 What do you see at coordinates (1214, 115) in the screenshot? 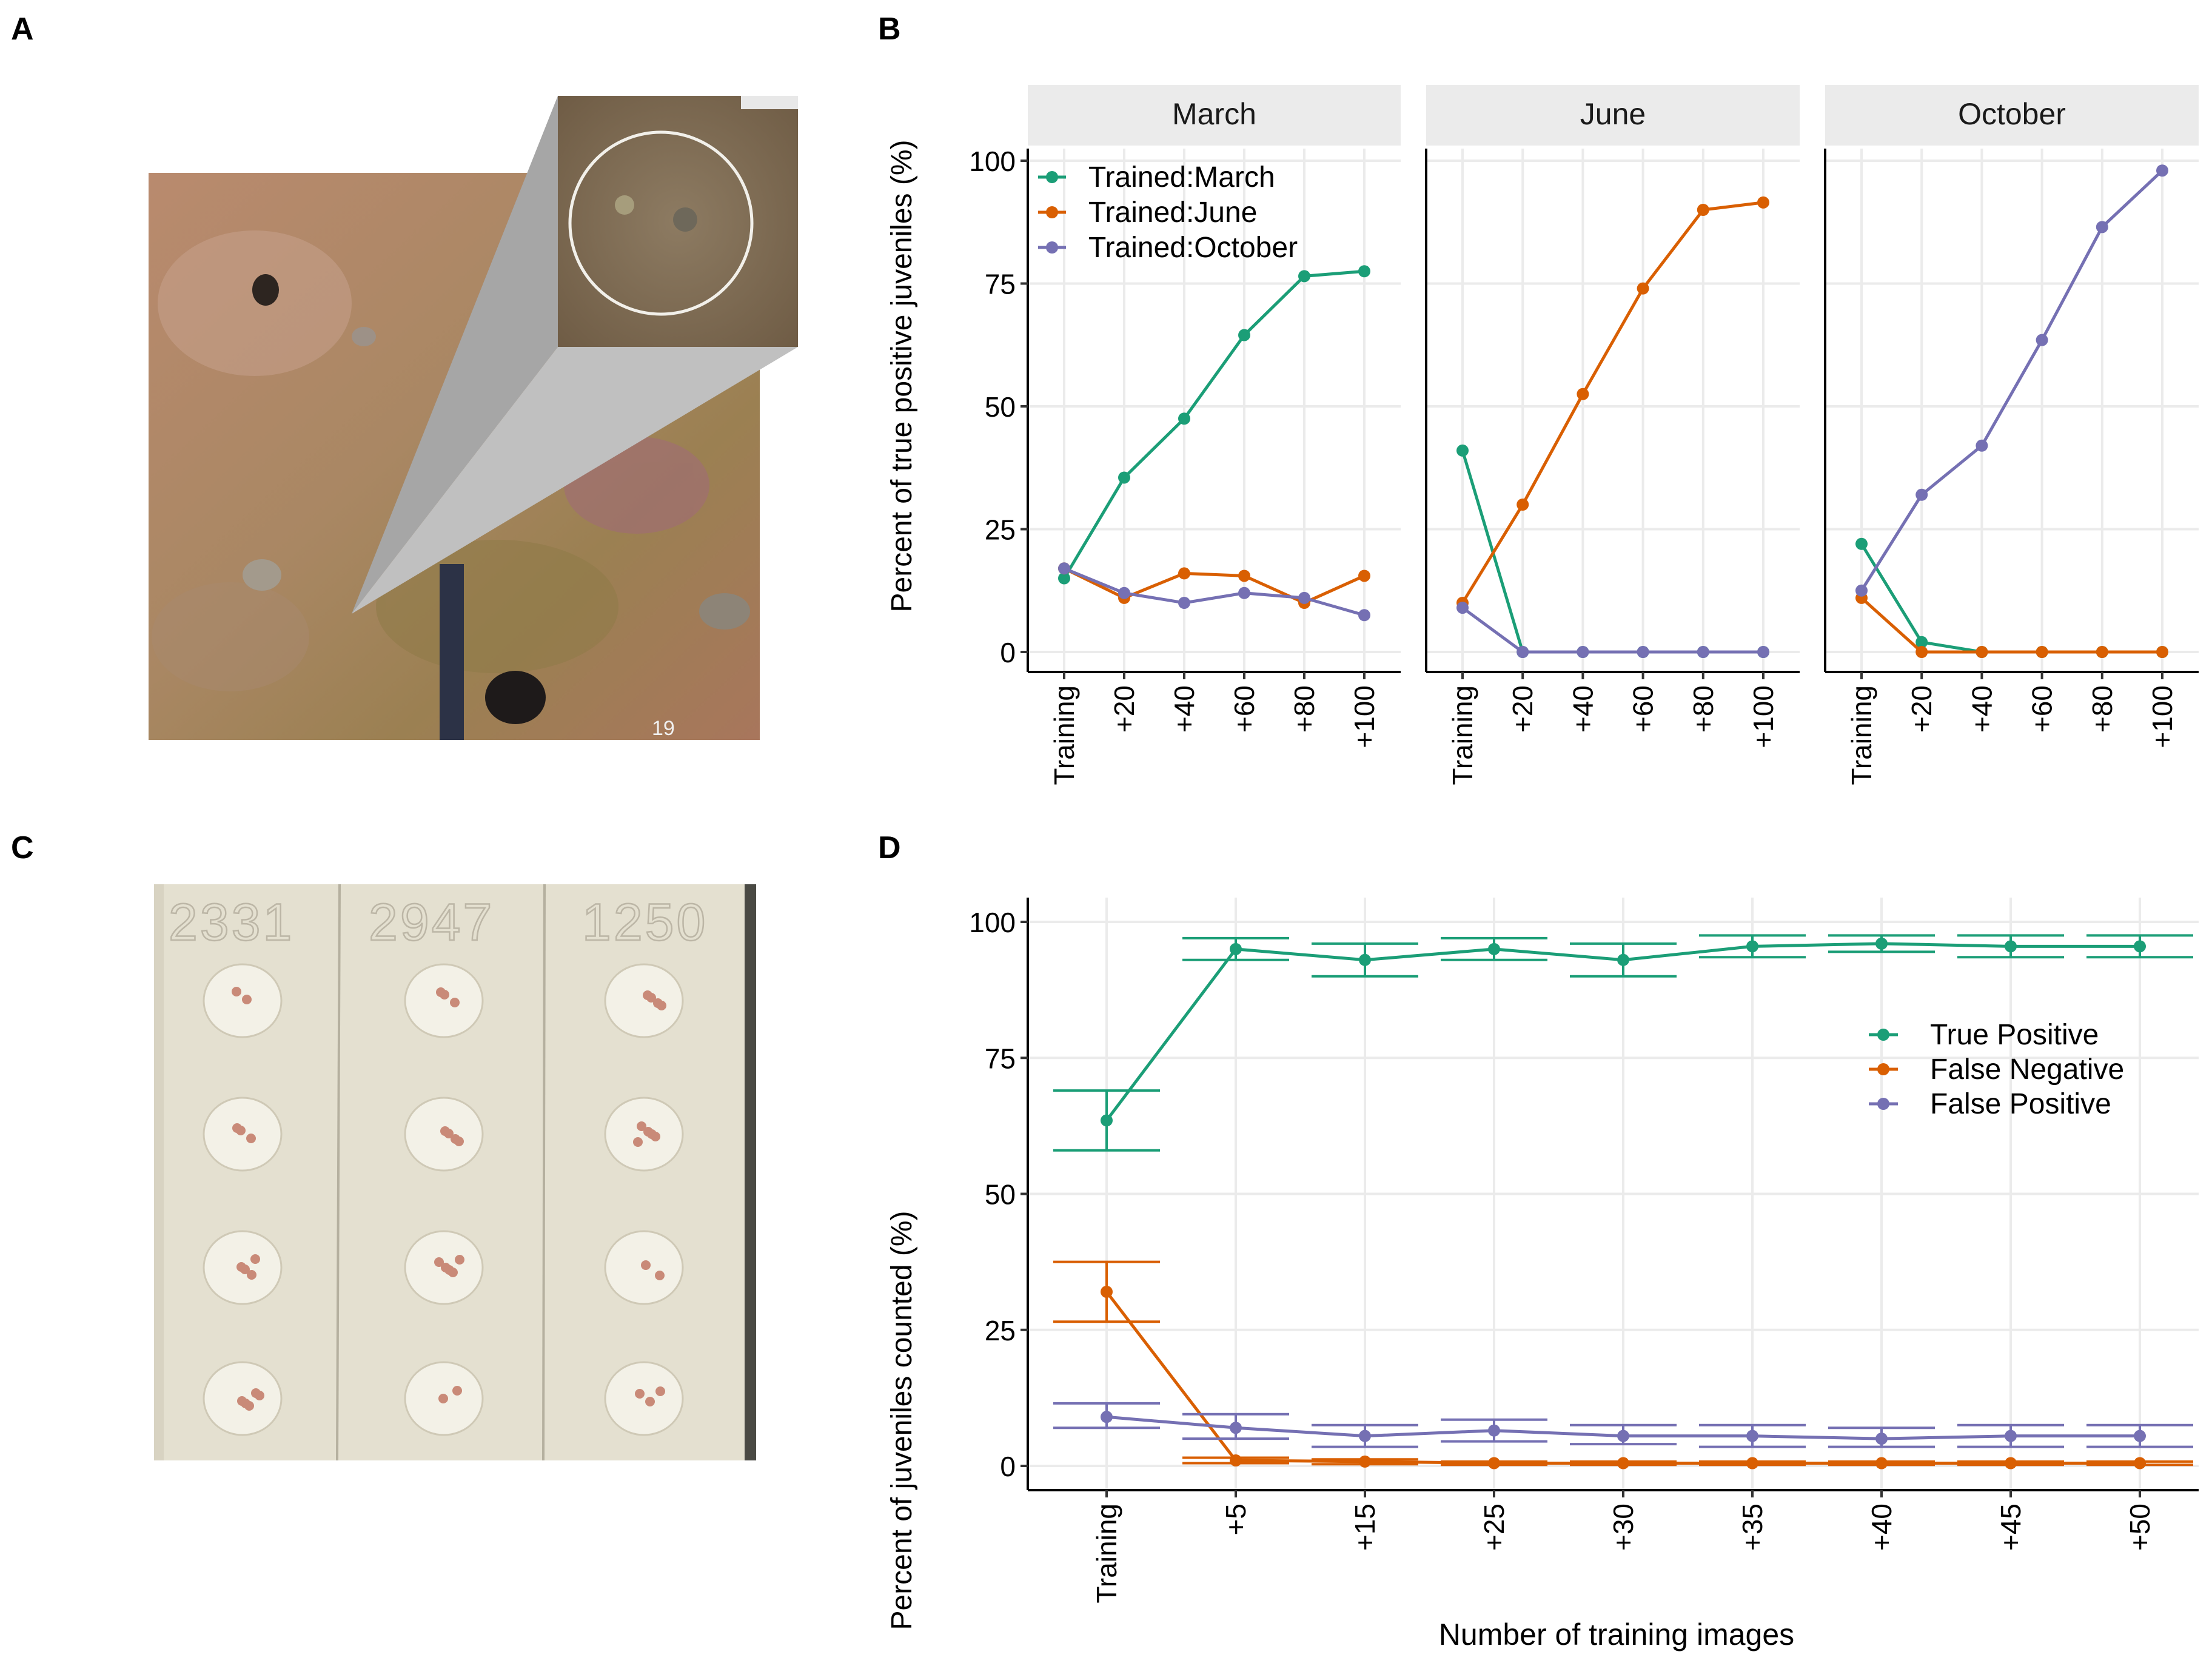
I see `facet-strip-march` at bounding box center [1214, 115].